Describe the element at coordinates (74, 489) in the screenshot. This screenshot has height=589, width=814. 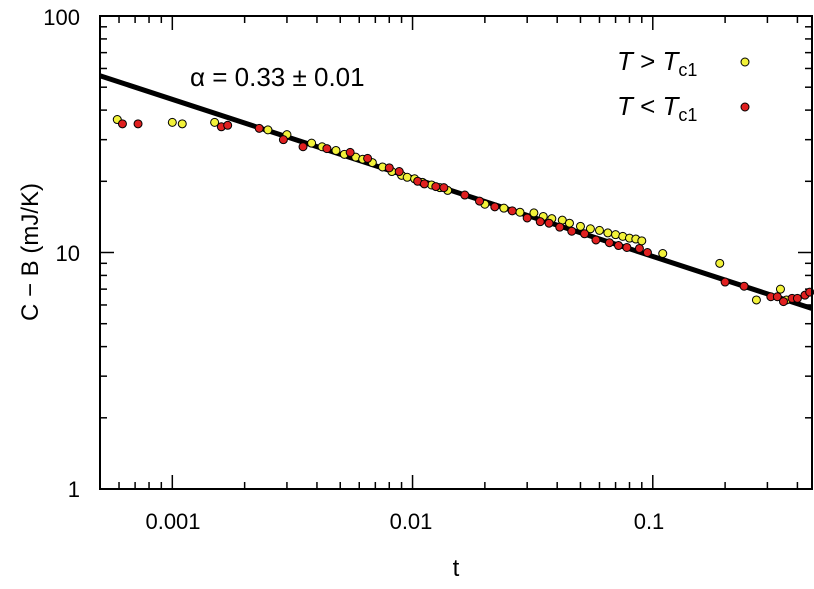
I see `y-tick-label-1: 1` at that location.